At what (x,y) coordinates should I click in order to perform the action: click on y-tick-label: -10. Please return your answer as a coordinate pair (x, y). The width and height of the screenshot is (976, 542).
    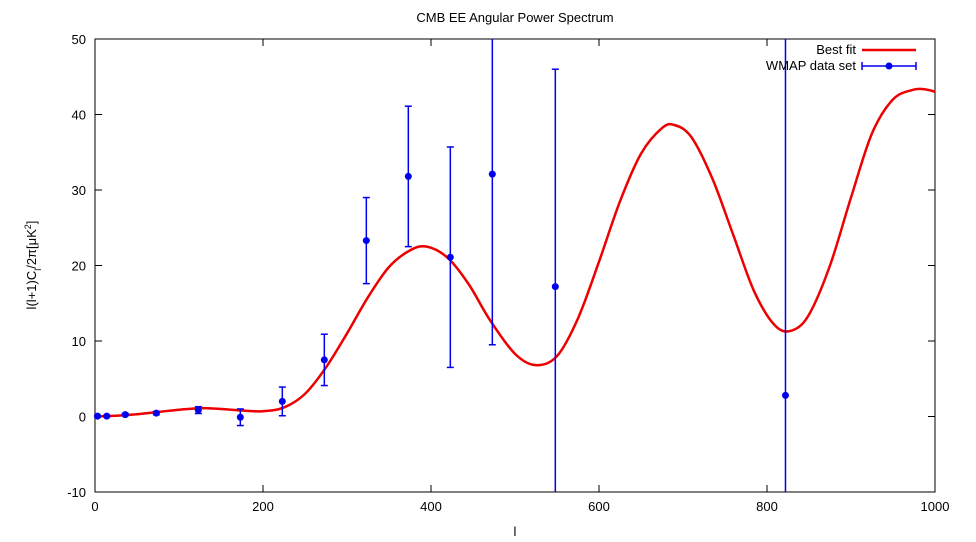
    Looking at the image, I should click on (76, 492).